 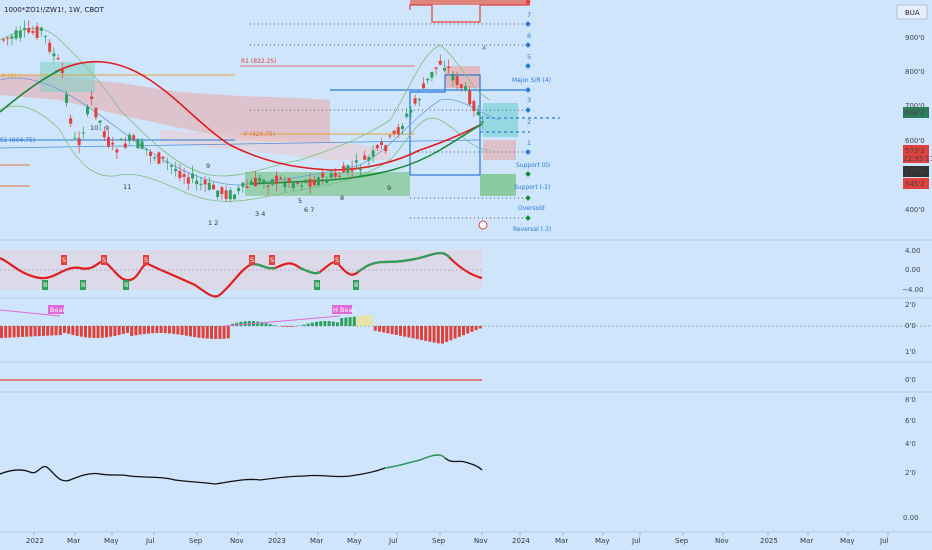 I want to click on svg-text: 1, so click(x=529, y=143).